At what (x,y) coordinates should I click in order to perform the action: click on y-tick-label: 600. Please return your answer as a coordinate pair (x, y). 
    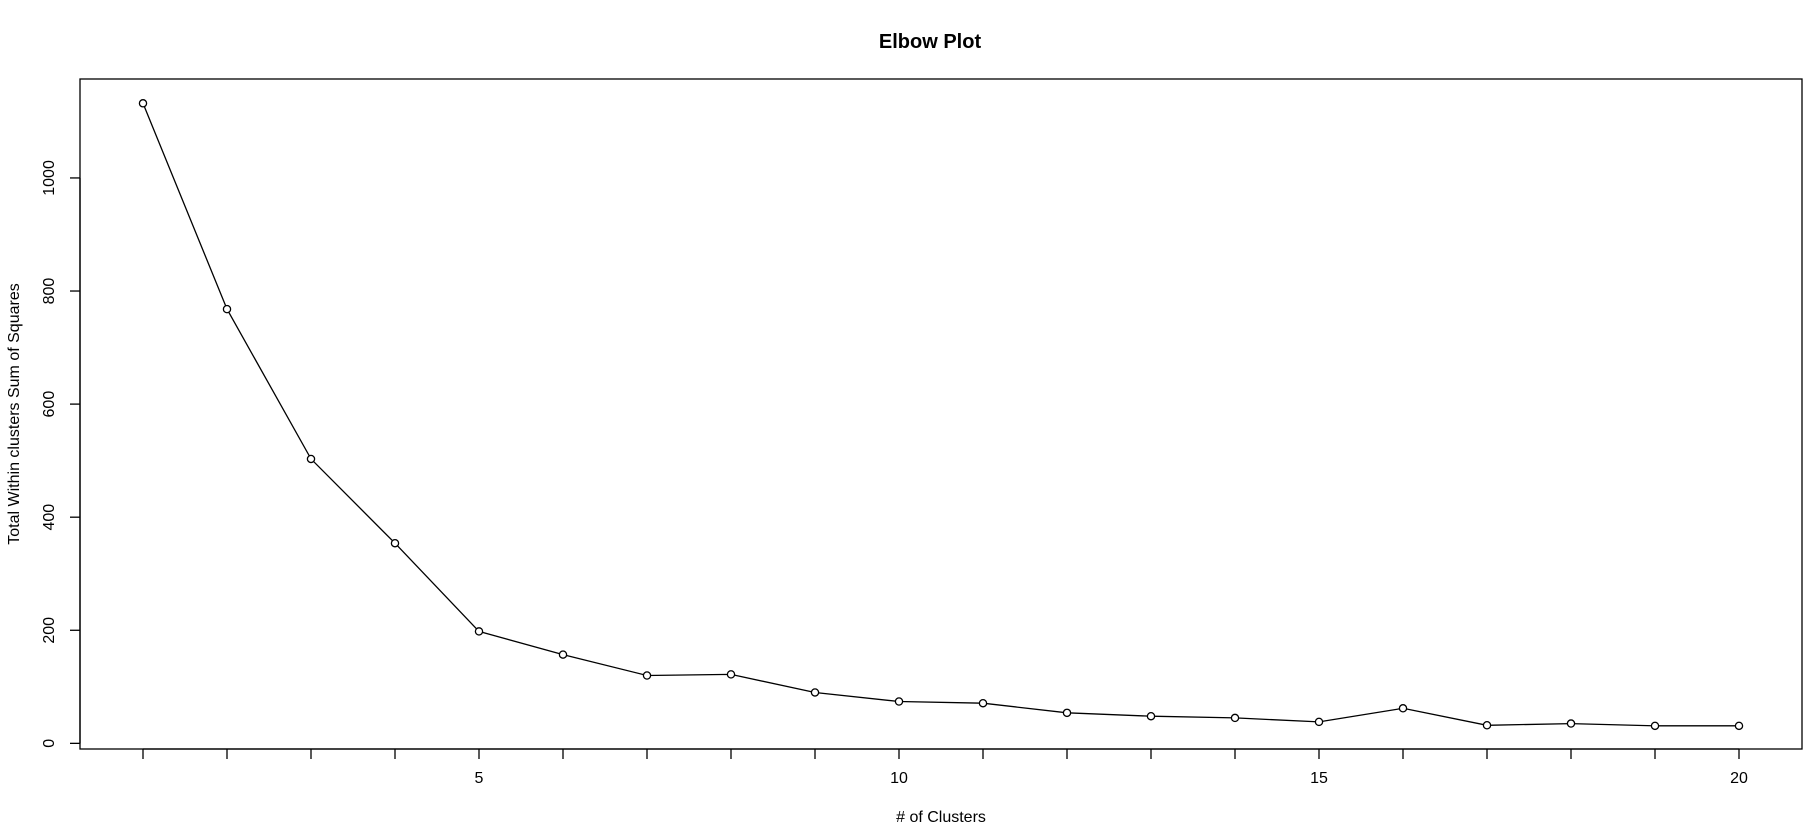
    Looking at the image, I should click on (49, 404).